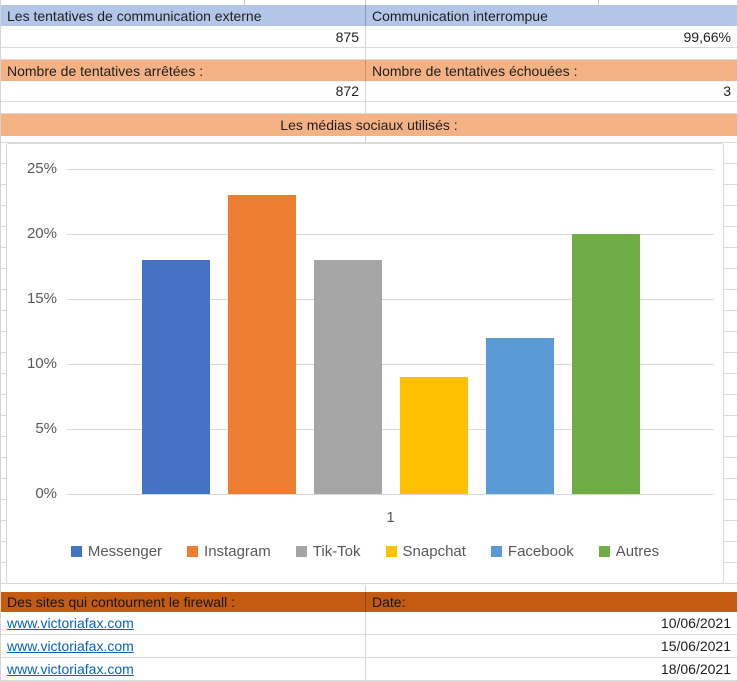 Image resolution: width=738 pixels, height=682 pixels. Describe the element at coordinates (637, 551) in the screenshot. I see `legend-label: Autres` at that location.